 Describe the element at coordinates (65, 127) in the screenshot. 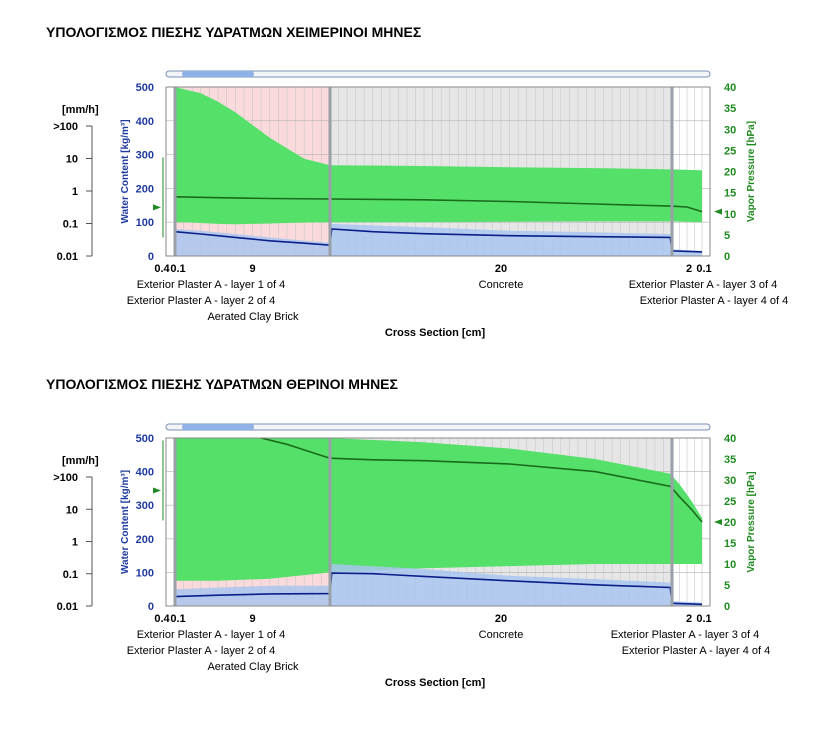

I see `rain-scale-tick: >100` at that location.